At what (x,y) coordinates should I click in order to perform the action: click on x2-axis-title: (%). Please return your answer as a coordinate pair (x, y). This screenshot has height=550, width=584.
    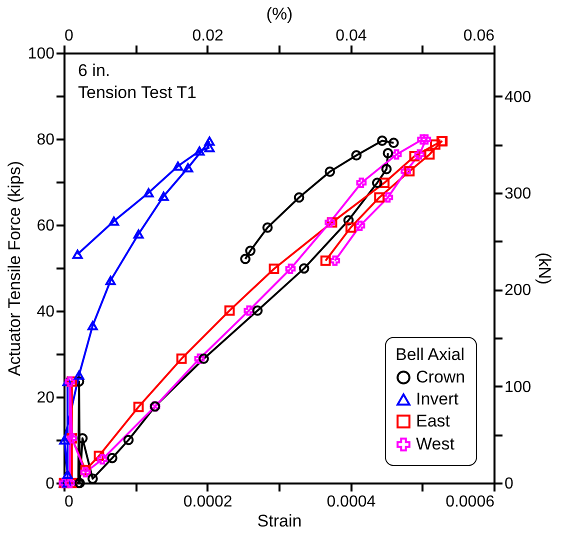
    Looking at the image, I should click on (279, 14).